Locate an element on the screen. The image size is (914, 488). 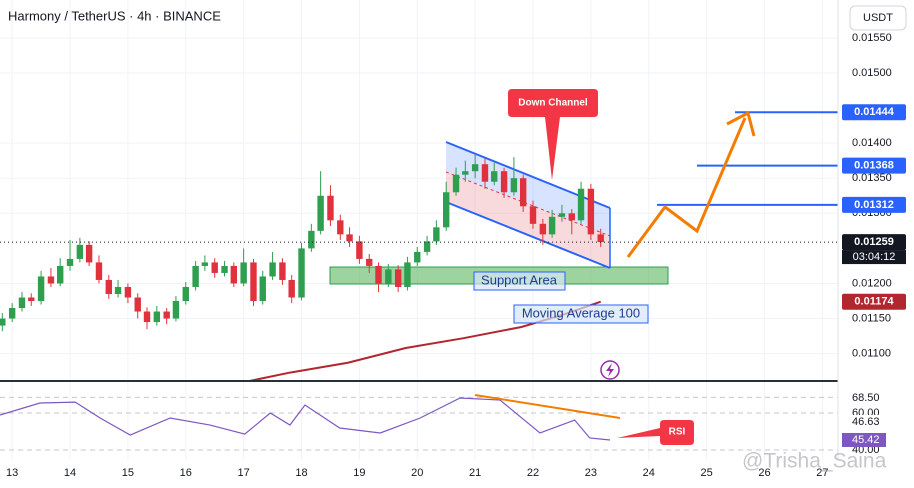
price-line-label: 0.01368 is located at coordinates (874, 165).